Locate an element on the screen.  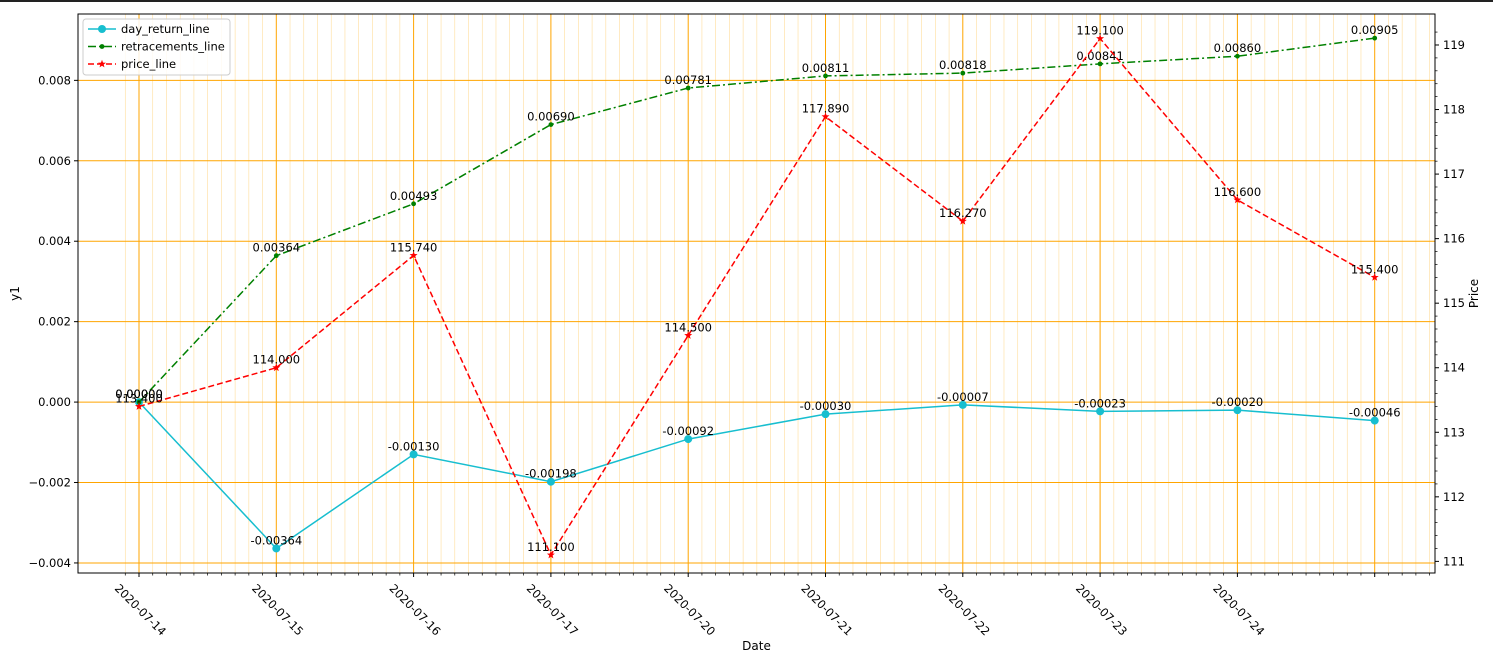
data-label: 113.400 is located at coordinates (139, 398).